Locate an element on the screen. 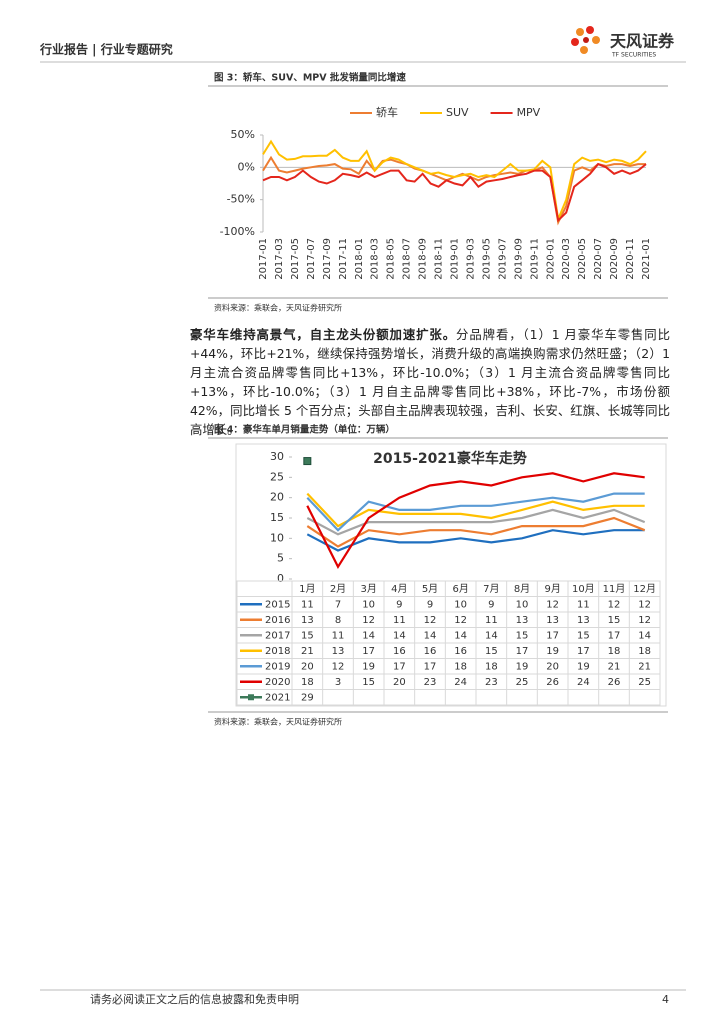 The image size is (724, 1024). y-tick-label: 0 is located at coordinates (280, 578).